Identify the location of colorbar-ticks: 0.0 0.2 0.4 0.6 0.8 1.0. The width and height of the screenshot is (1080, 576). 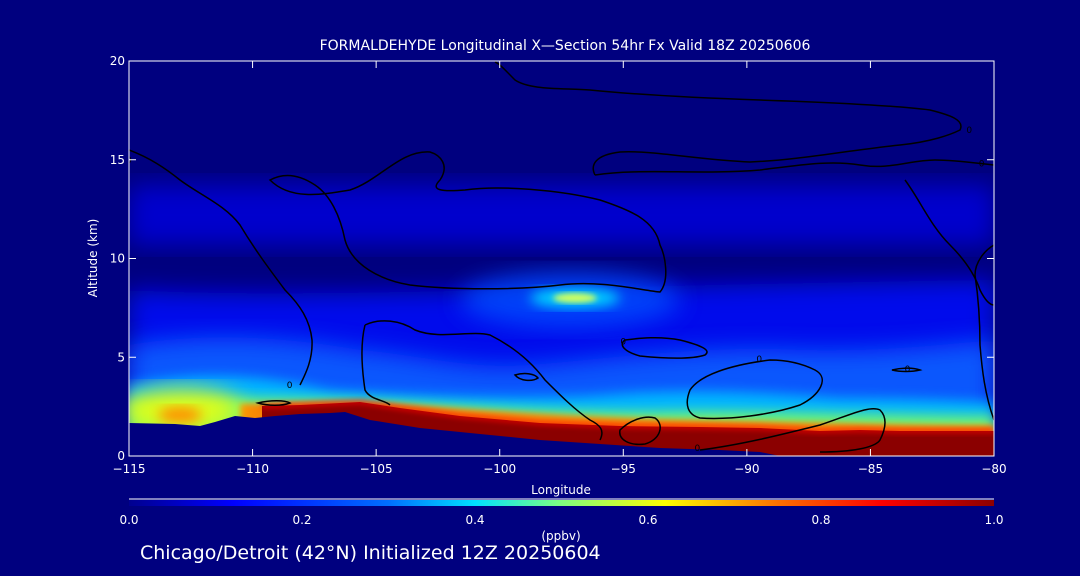
(561, 520).